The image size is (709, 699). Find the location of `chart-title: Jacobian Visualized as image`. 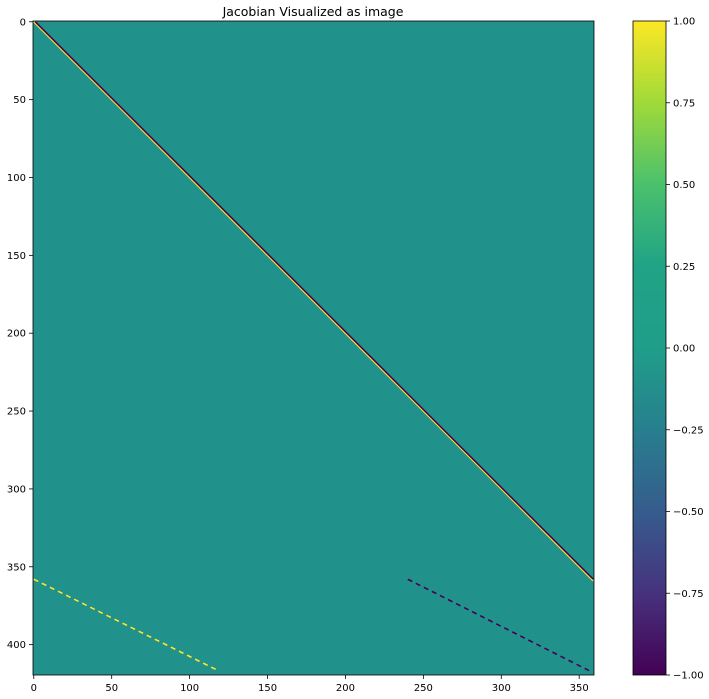

chart-title: Jacobian Visualized as image is located at coordinates (313, 11).